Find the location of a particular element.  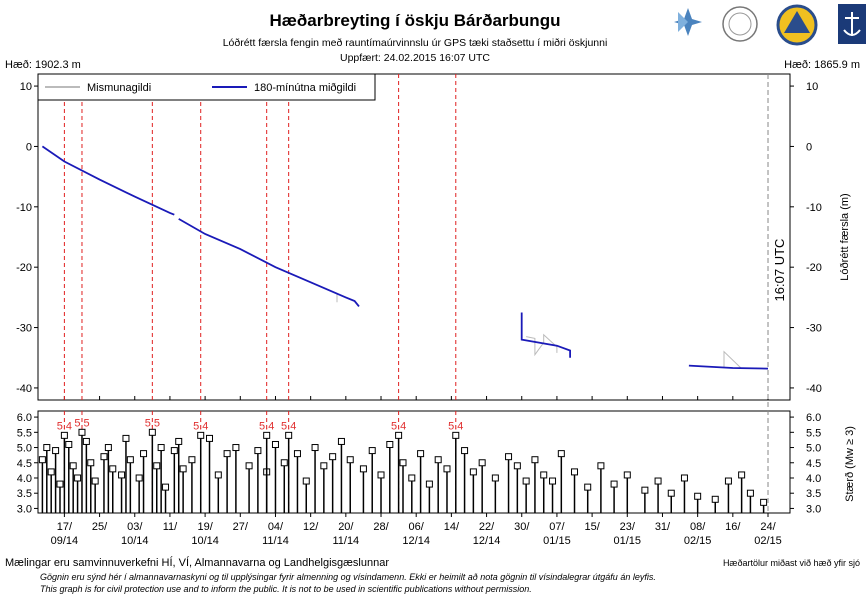

quake-y-tick-label: 4.0 is located at coordinates (24, 479).